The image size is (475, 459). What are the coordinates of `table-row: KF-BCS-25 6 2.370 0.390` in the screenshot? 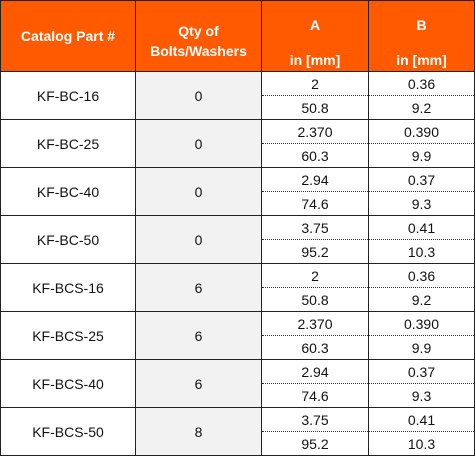 It's located at (237, 335).